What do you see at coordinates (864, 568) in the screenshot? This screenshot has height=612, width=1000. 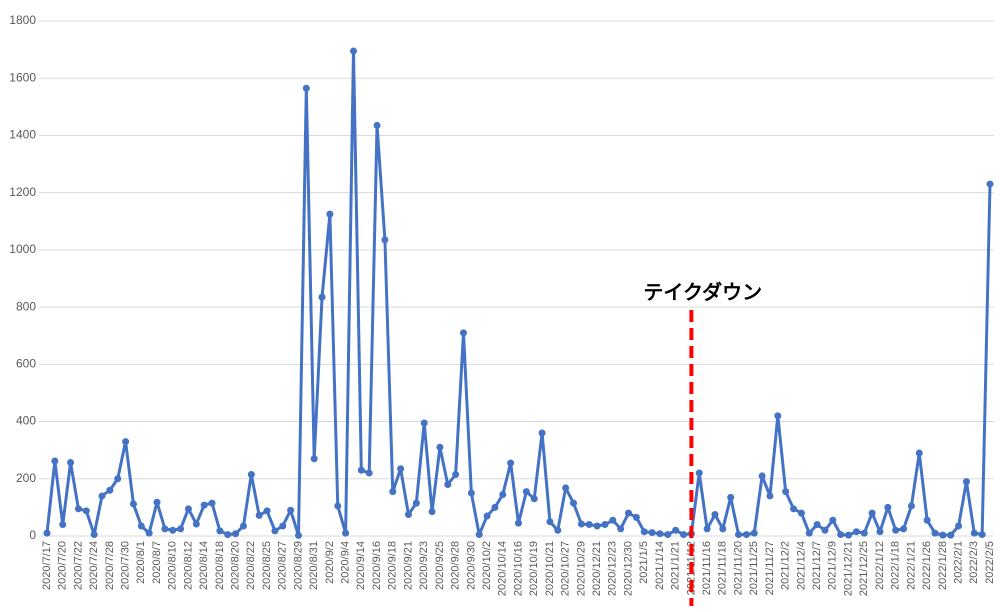 I see `x-tick-label: 2021/12/25` at bounding box center [864, 568].